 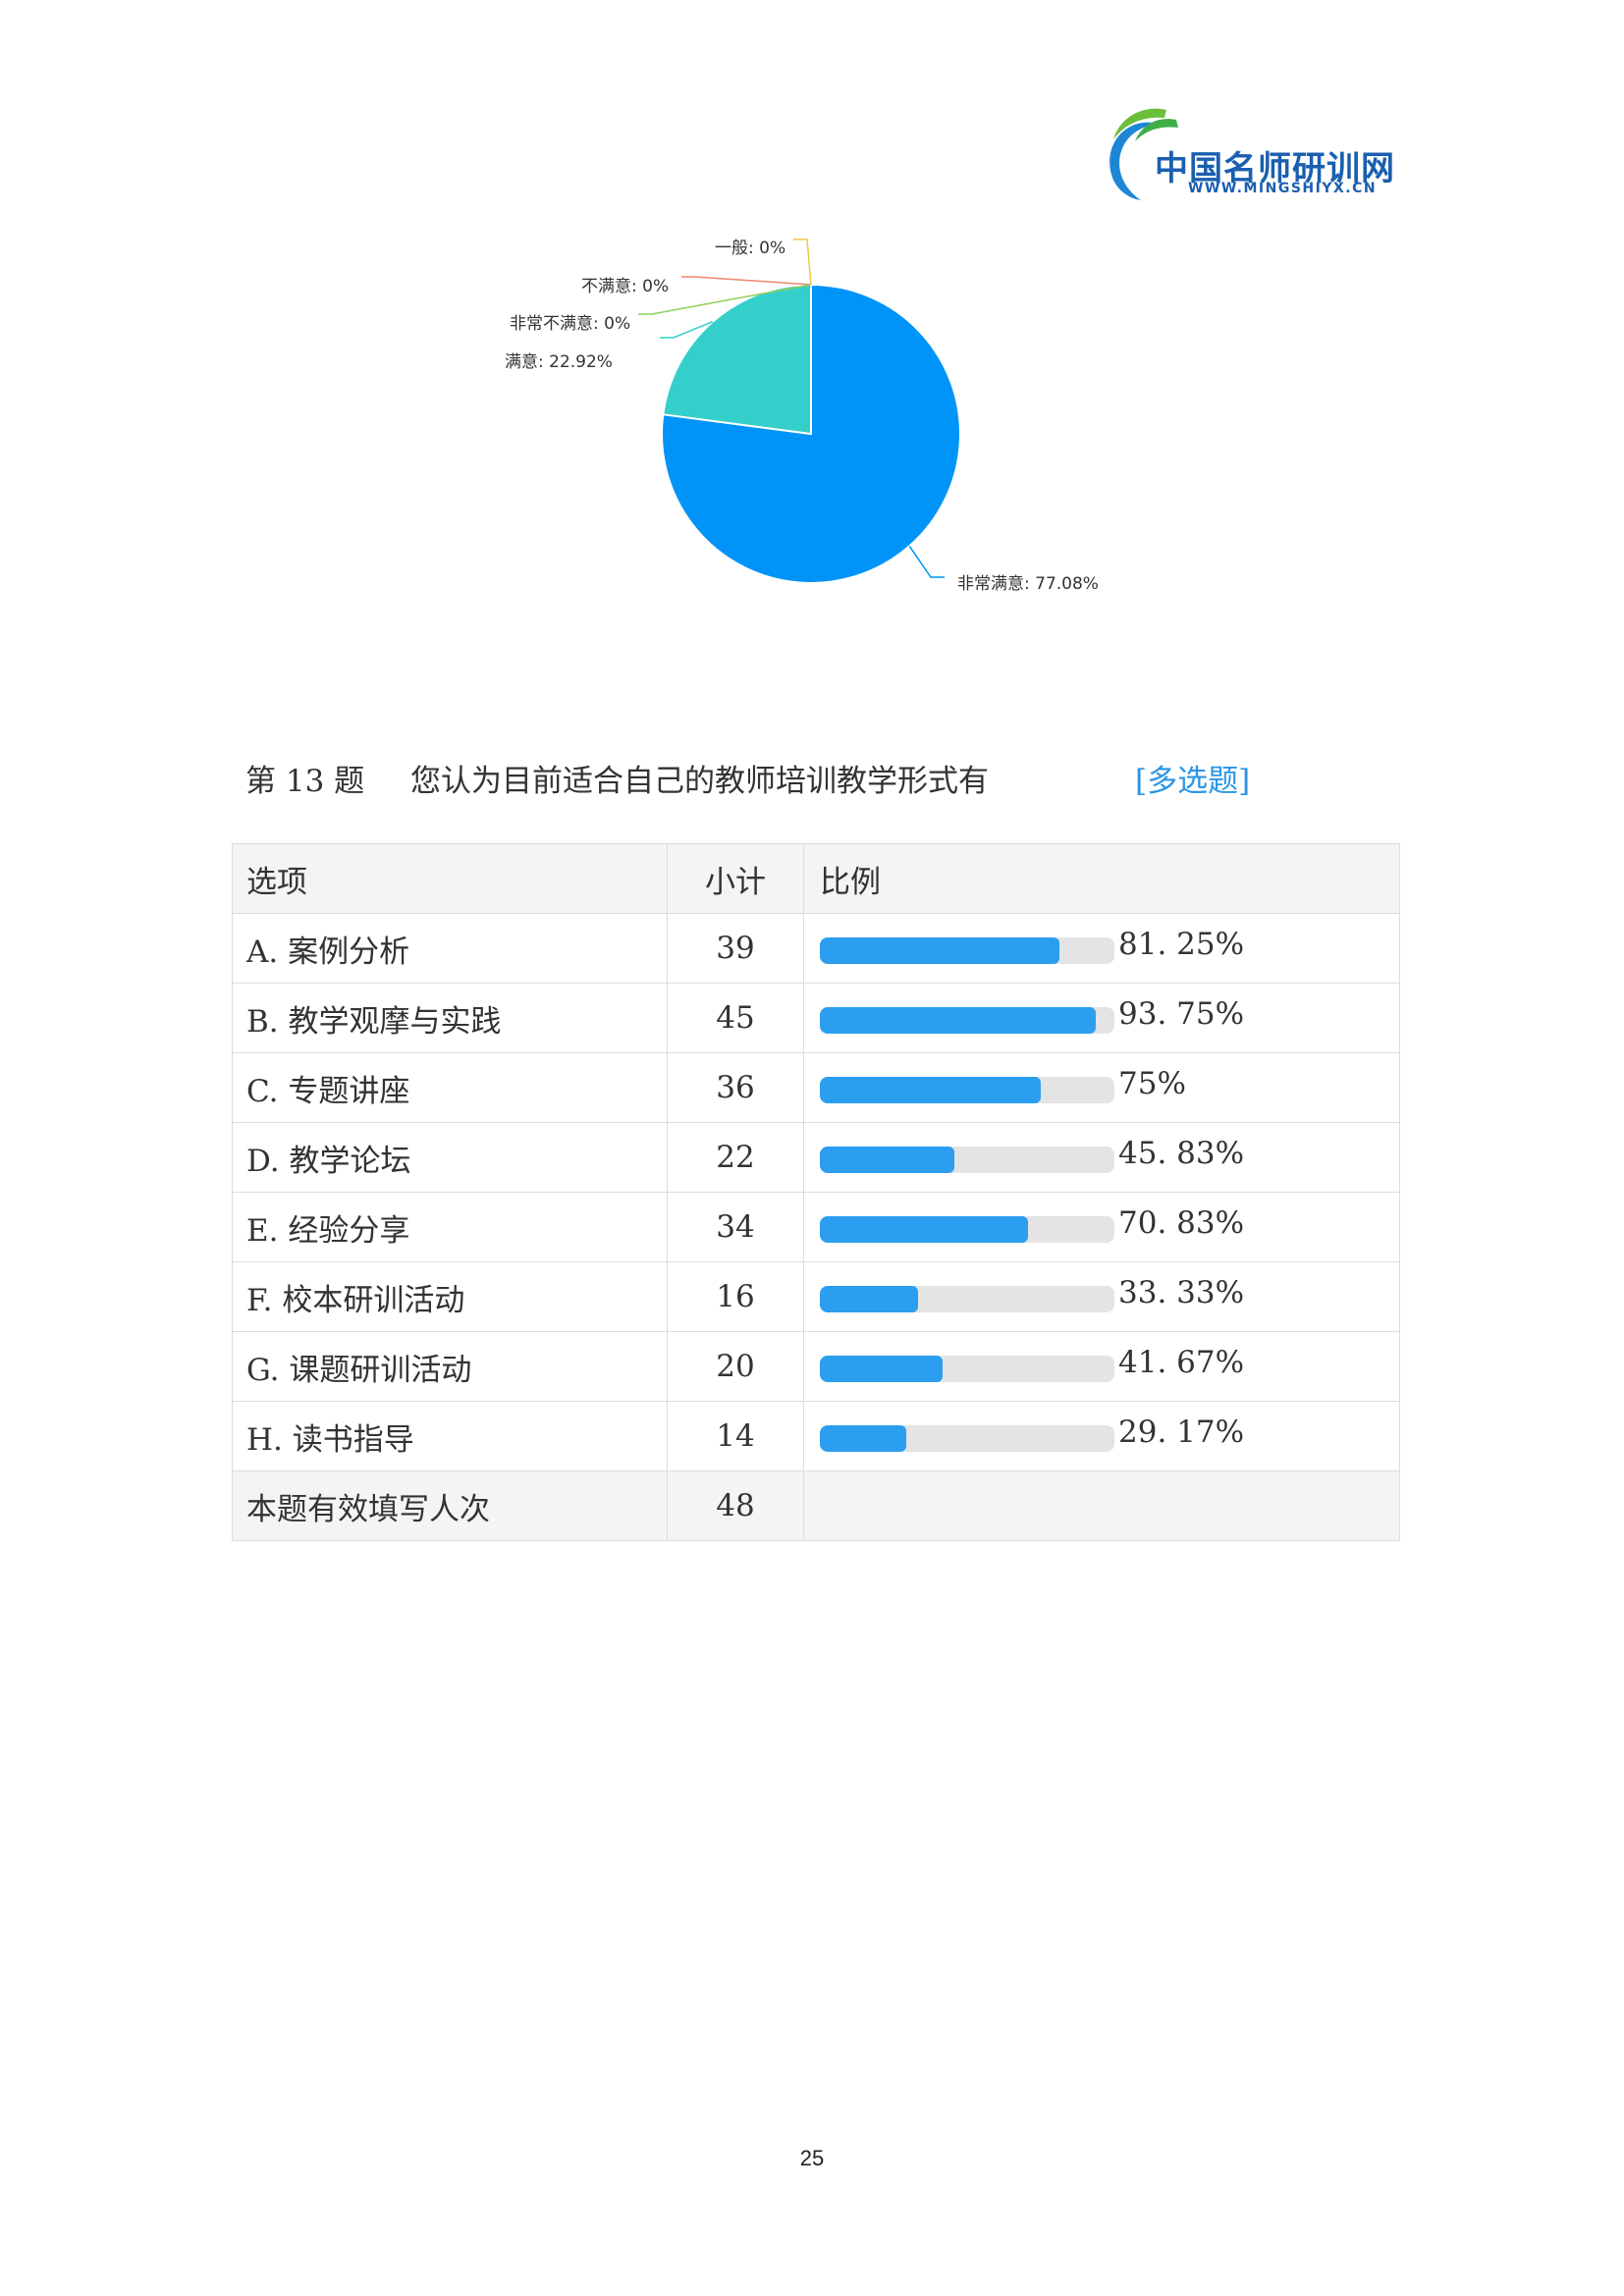 I want to click on pie-label-1: 满意: 22.92%, so click(x=559, y=362).